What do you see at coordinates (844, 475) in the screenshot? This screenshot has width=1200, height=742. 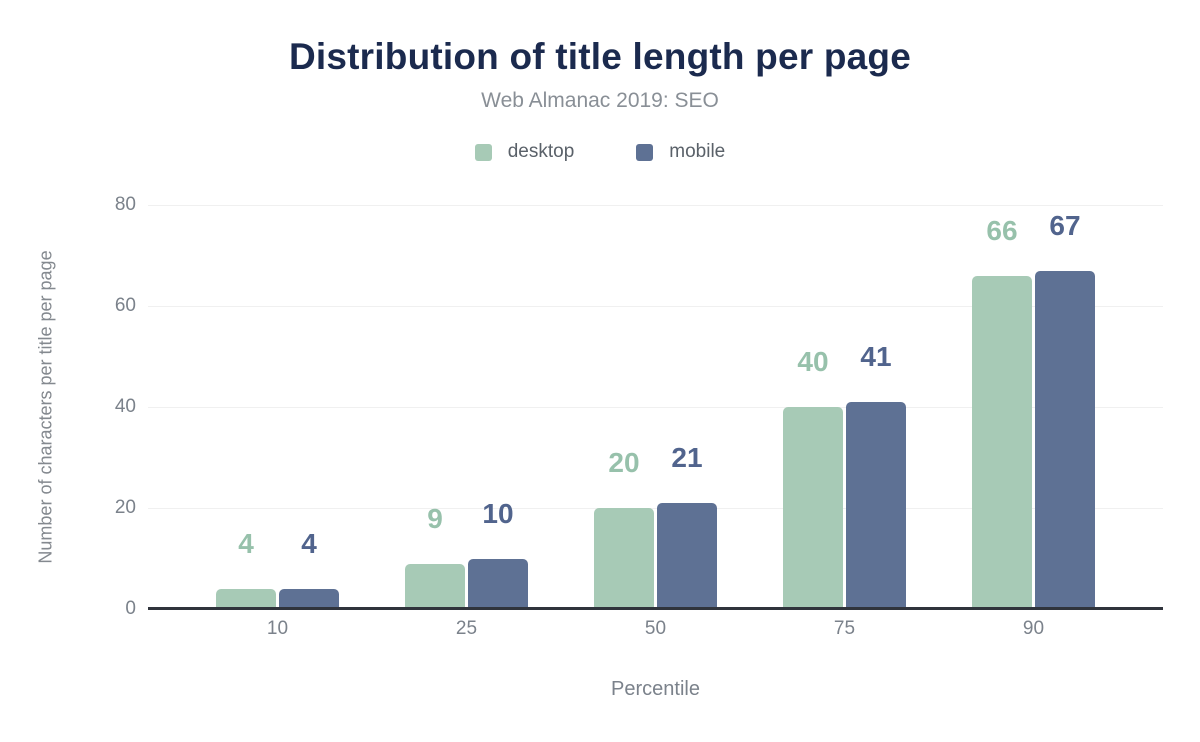 I see `bar-group-75: 40 41` at bounding box center [844, 475].